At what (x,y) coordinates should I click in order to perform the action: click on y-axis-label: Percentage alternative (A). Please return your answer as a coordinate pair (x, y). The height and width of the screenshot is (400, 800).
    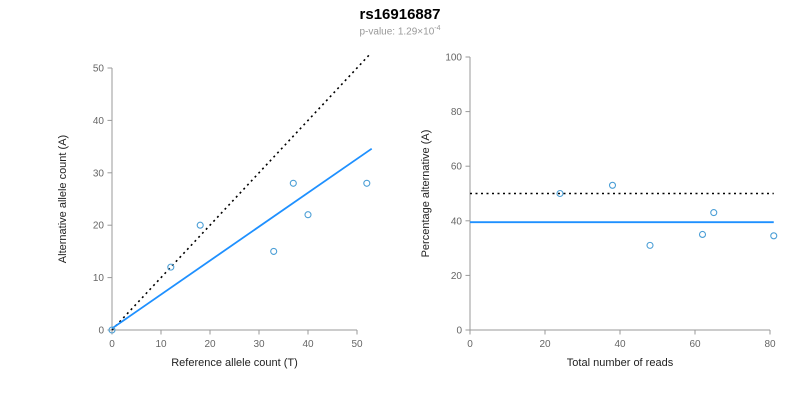
    Looking at the image, I should click on (426, 194).